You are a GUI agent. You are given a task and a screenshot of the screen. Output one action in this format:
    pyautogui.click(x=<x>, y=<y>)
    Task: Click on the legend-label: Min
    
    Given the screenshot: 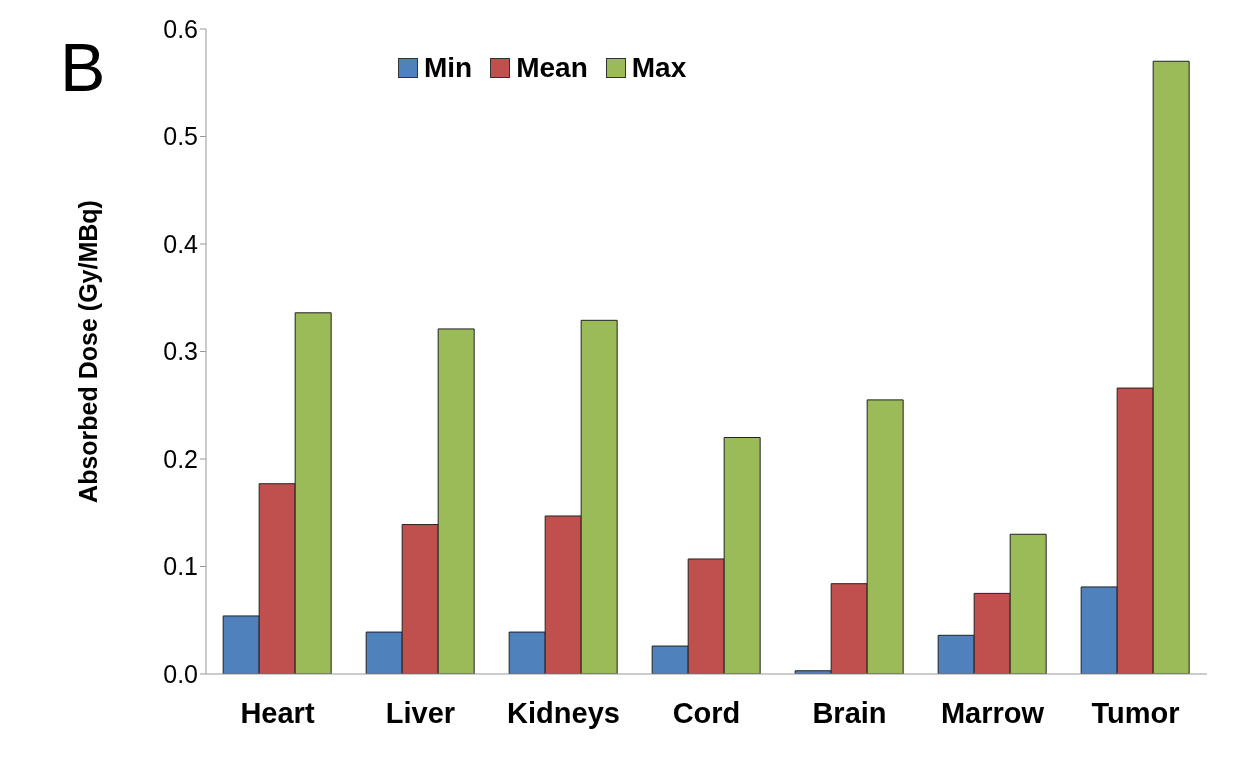 What is the action you would take?
    pyautogui.click(x=448, y=68)
    